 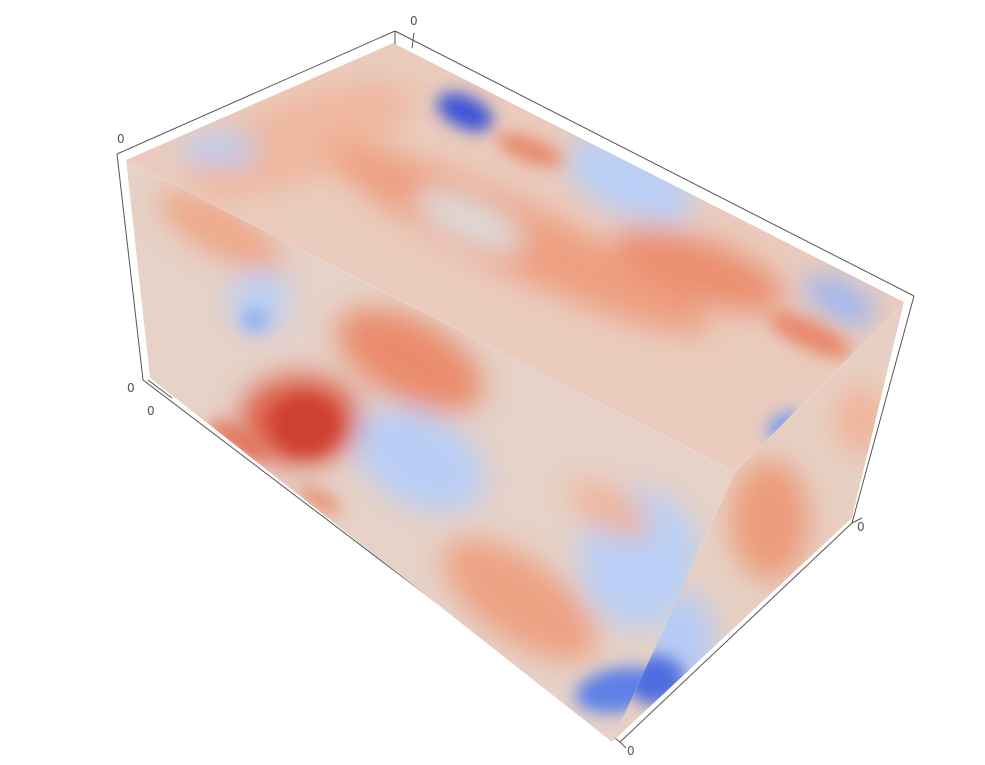 I want to click on frame-tick-left, so click(x=160, y=389).